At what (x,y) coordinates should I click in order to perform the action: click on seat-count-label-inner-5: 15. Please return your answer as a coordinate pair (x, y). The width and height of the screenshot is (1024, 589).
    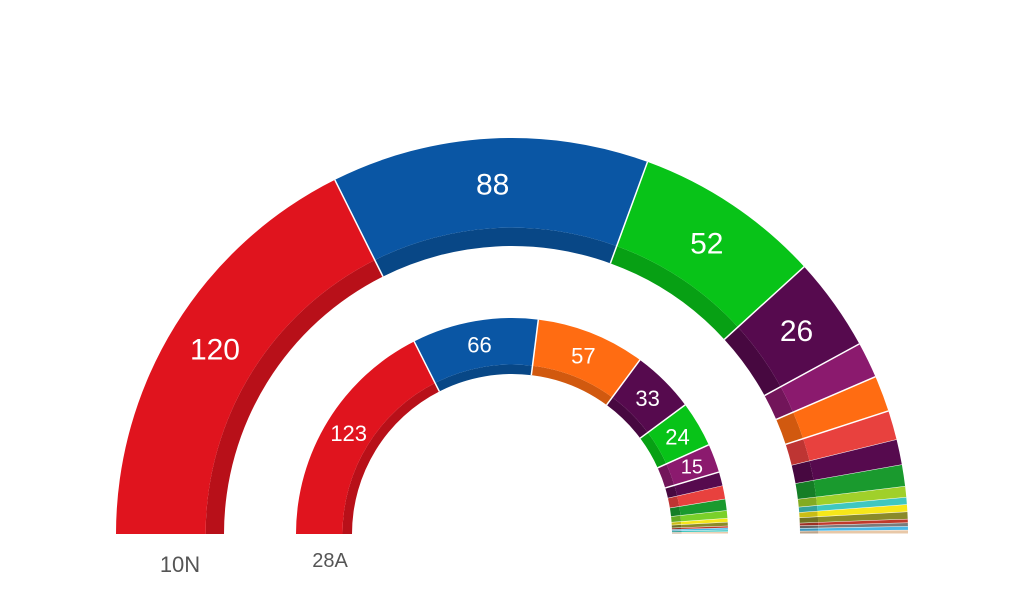
    Looking at the image, I should click on (692, 467).